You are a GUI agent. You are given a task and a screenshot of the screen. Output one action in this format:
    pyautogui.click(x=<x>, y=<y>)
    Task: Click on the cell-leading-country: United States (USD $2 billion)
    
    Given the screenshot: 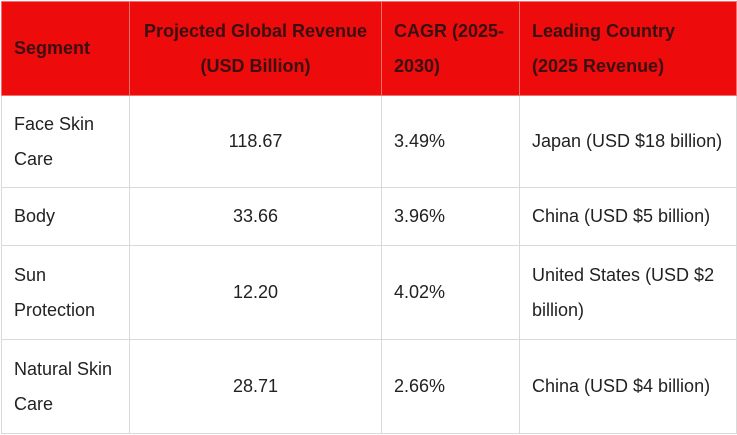 What is the action you would take?
    pyautogui.click(x=628, y=292)
    